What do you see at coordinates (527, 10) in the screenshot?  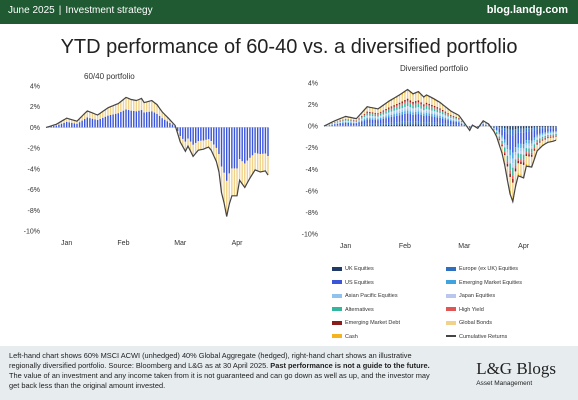 I see `site-link: blog.landg.com` at bounding box center [527, 10].